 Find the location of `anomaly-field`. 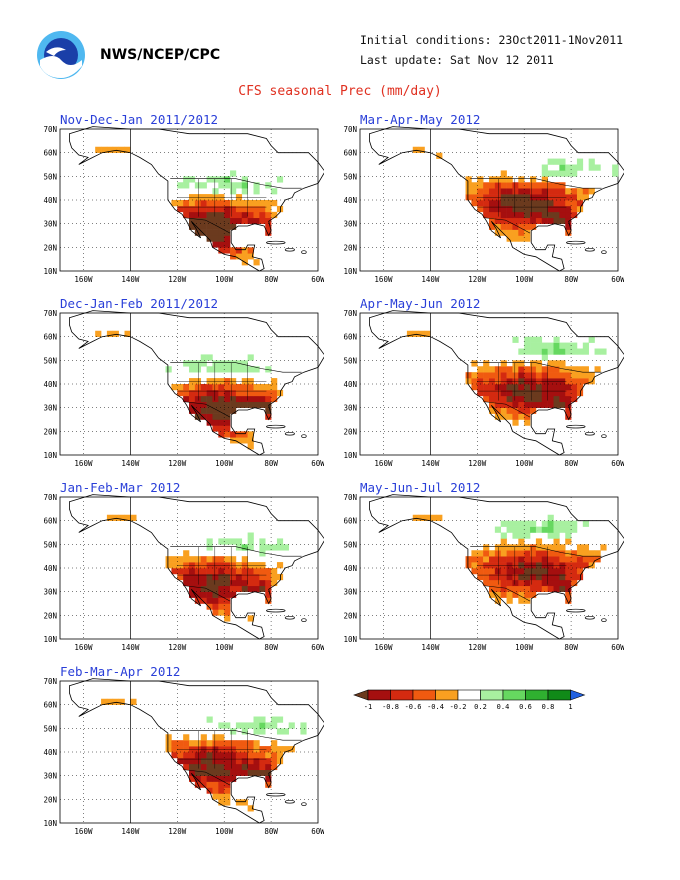

anomaly-field is located at coordinates (197, 568).